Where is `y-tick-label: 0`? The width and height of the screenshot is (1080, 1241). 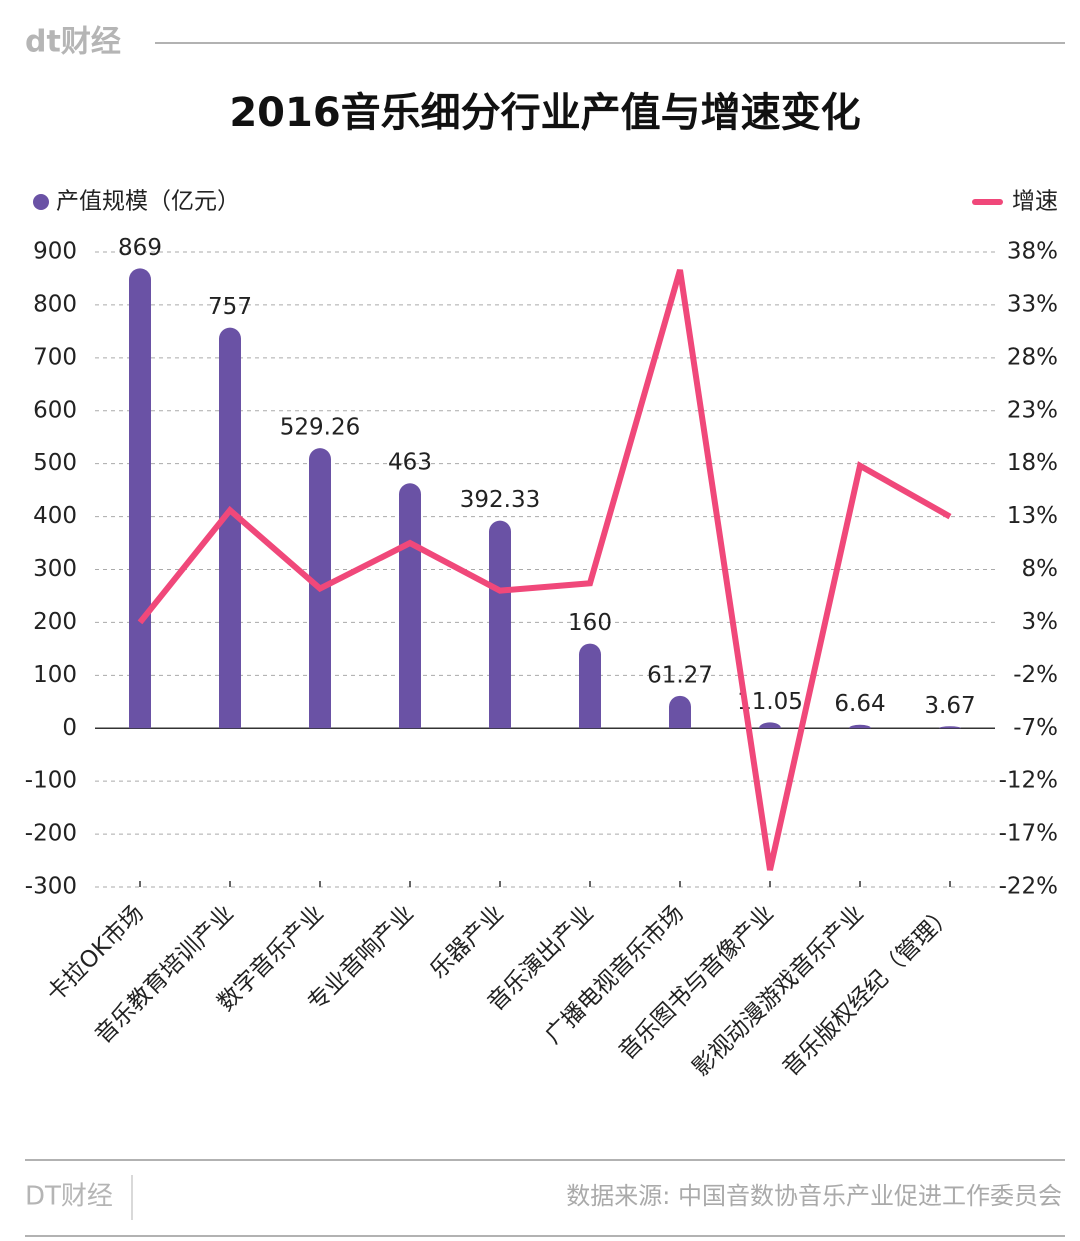
y-tick-label: 0 is located at coordinates (69, 728).